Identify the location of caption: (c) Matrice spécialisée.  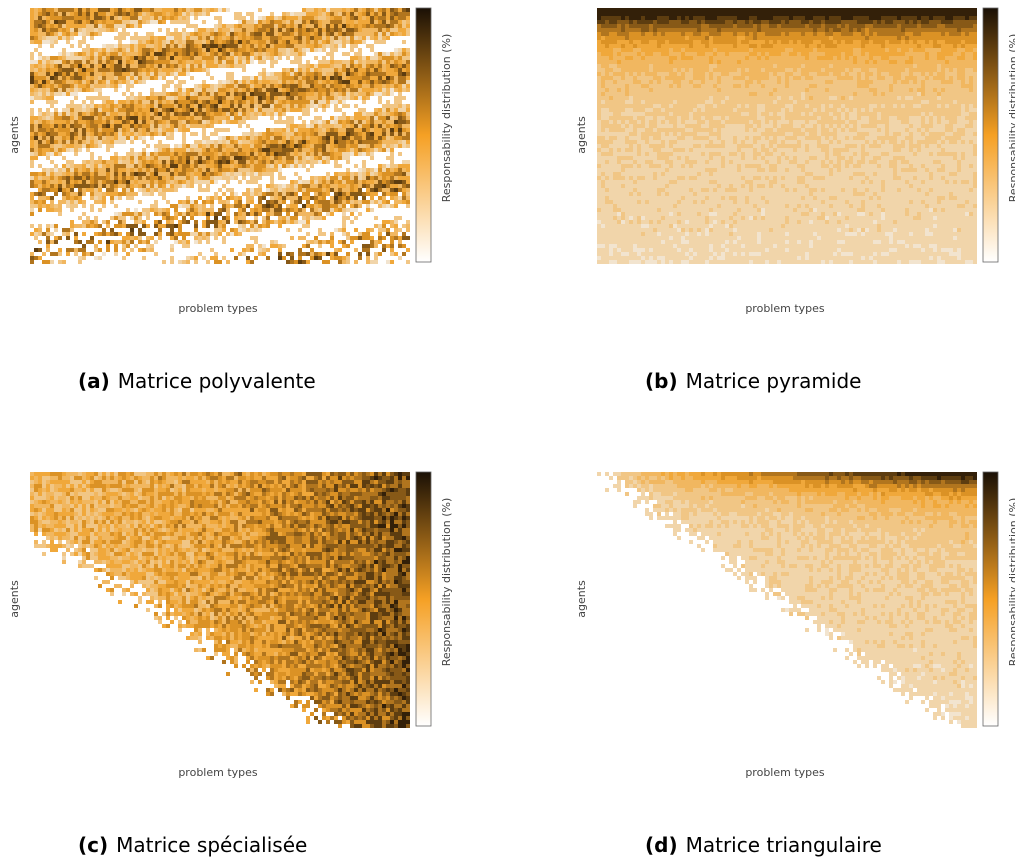
(192, 845).